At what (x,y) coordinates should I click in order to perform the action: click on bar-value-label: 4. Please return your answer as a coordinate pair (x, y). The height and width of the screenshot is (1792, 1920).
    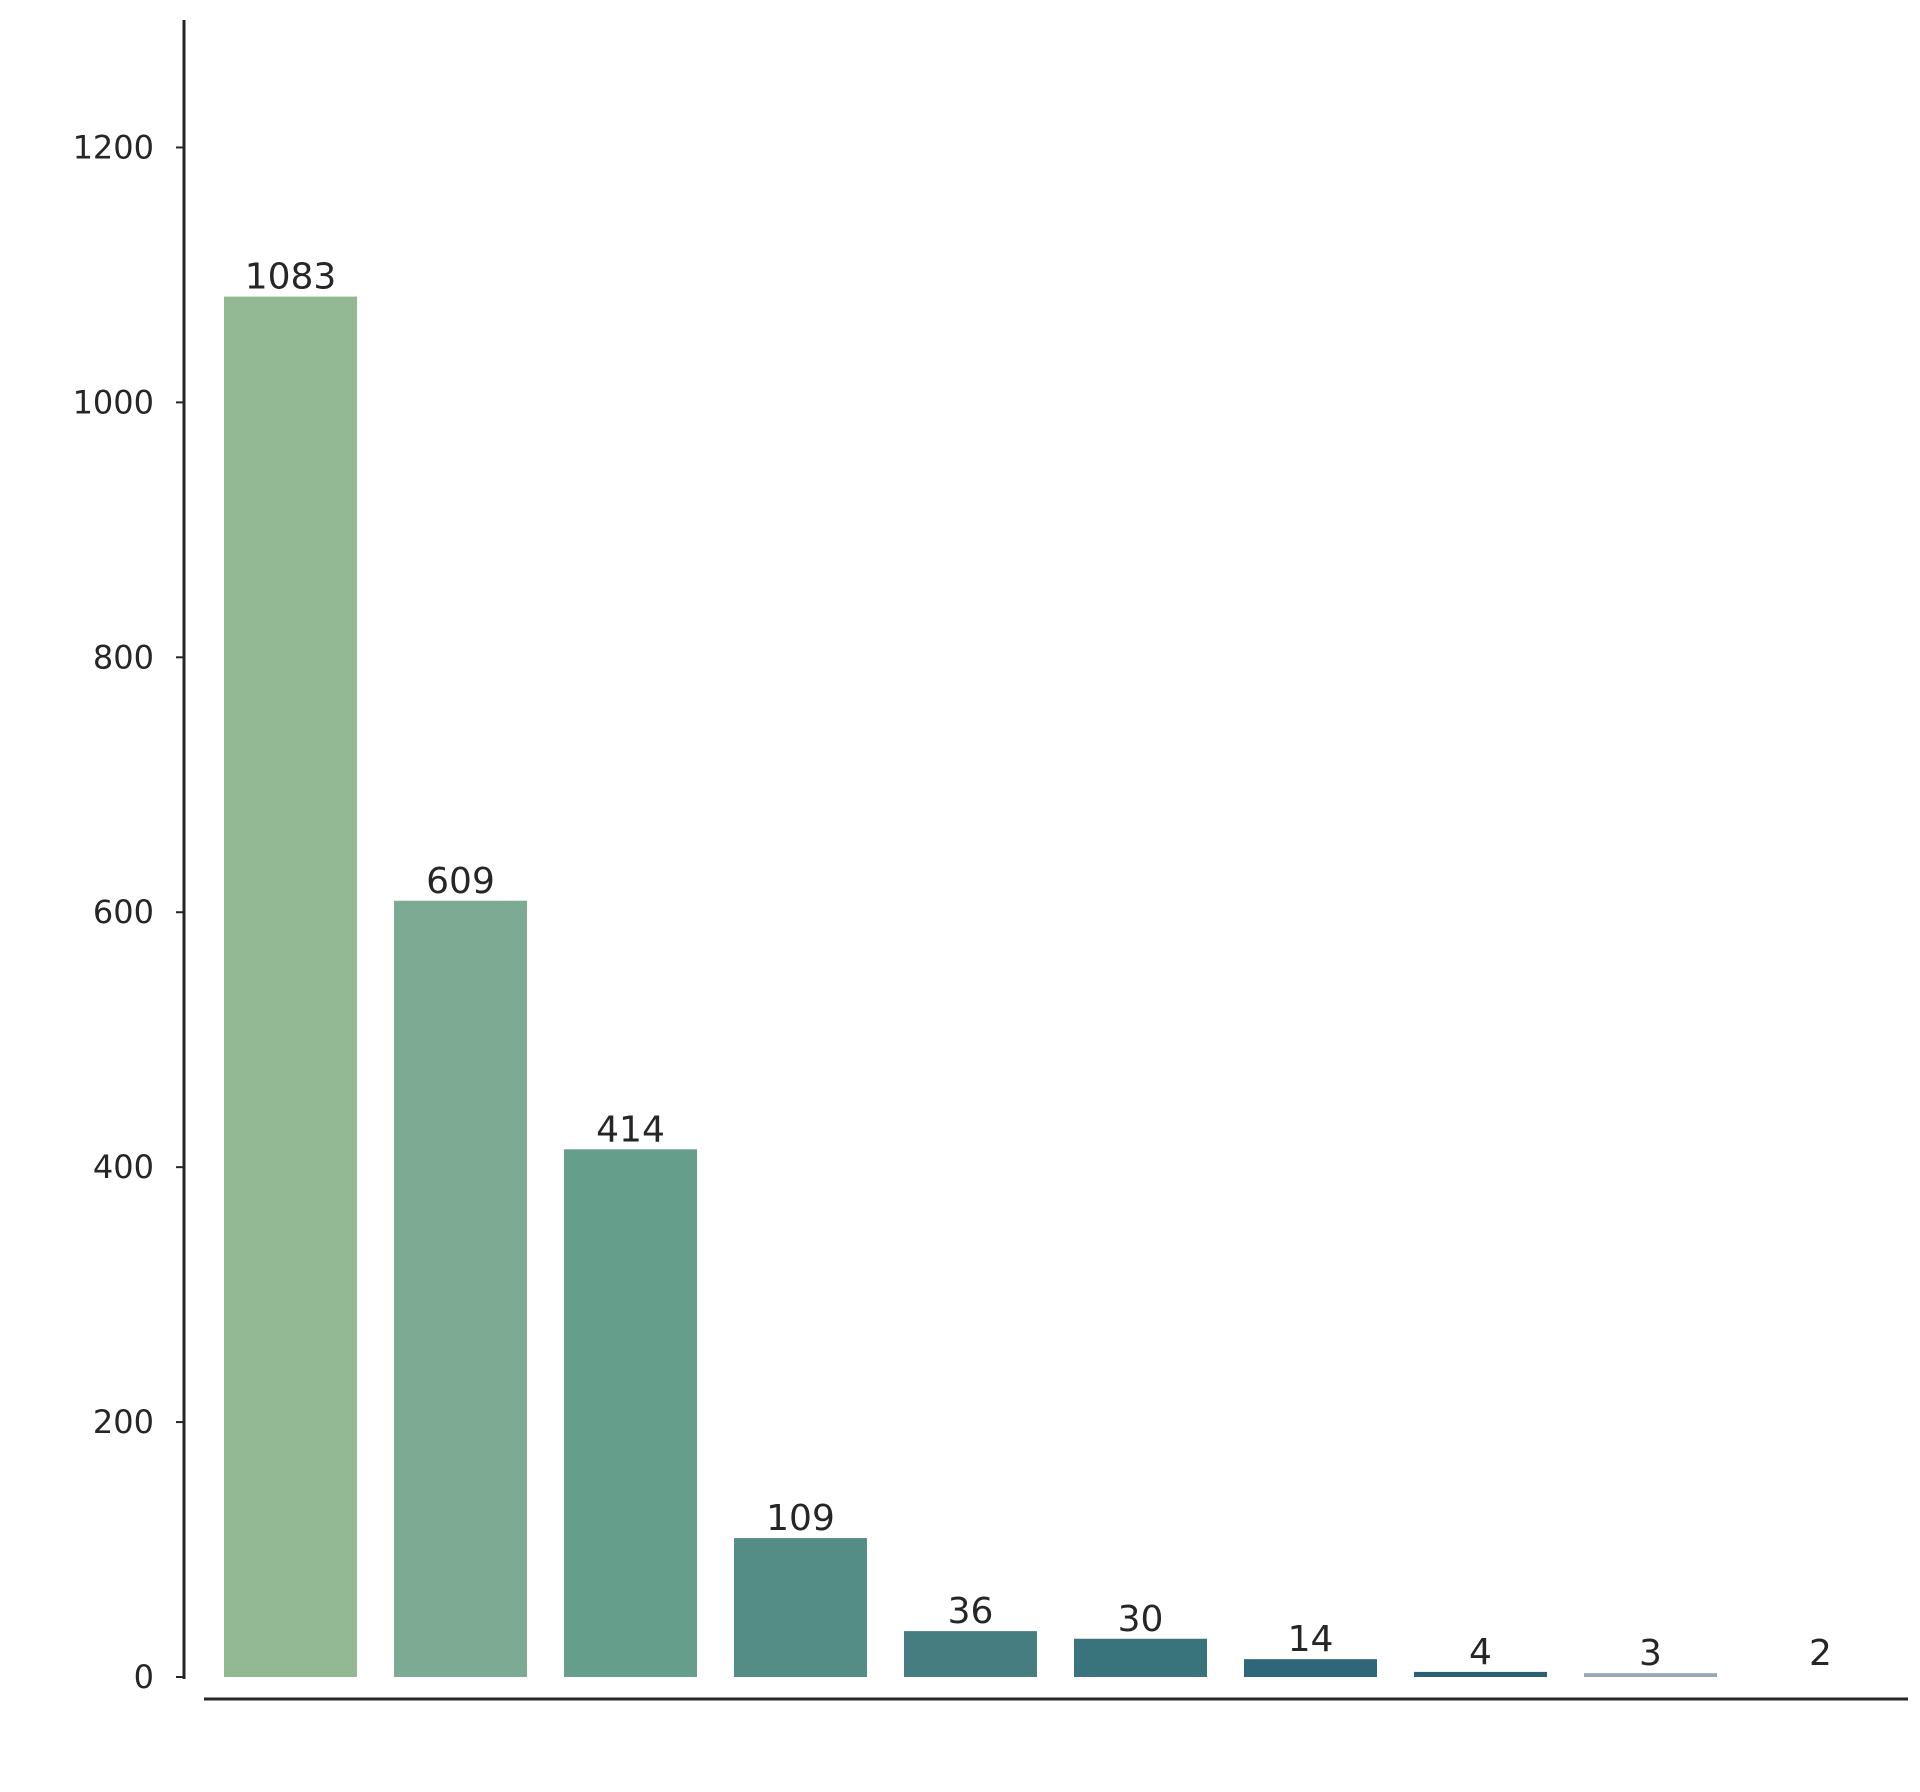
    Looking at the image, I should click on (1480, 1652).